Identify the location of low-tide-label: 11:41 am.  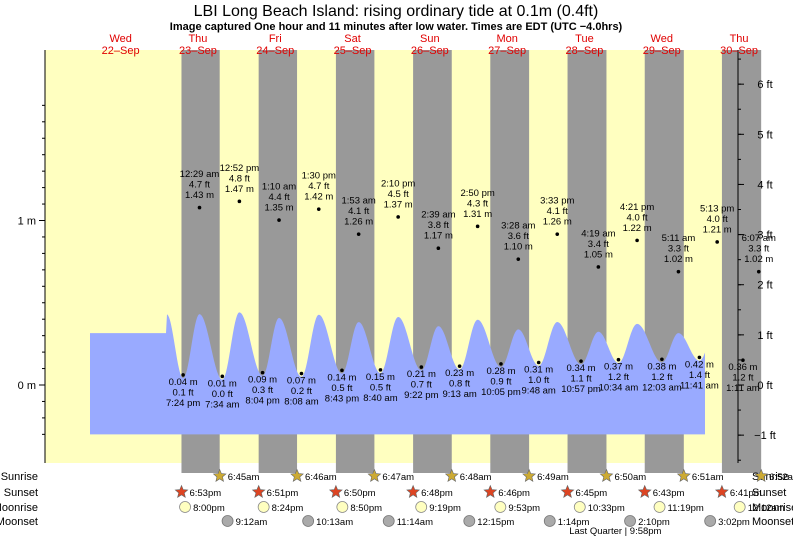
(699, 385).